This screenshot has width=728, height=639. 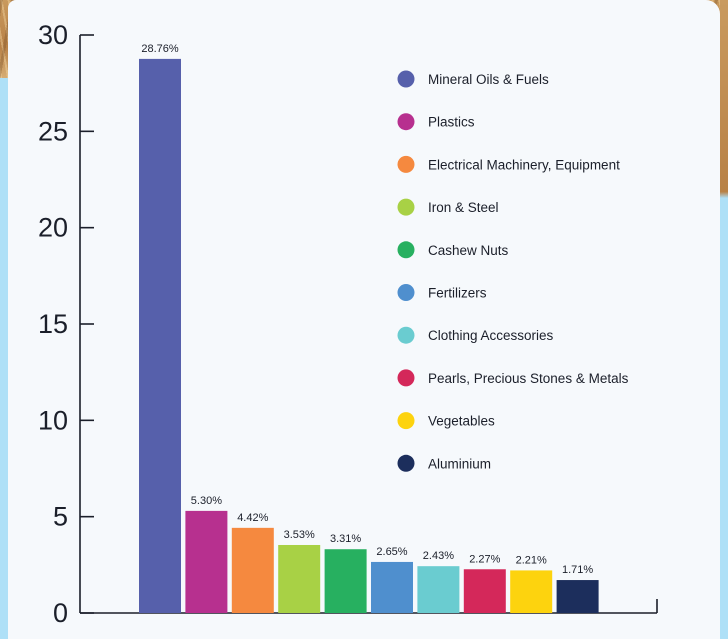 What do you see at coordinates (724, 319) in the screenshot?
I see `wood-background-right` at bounding box center [724, 319].